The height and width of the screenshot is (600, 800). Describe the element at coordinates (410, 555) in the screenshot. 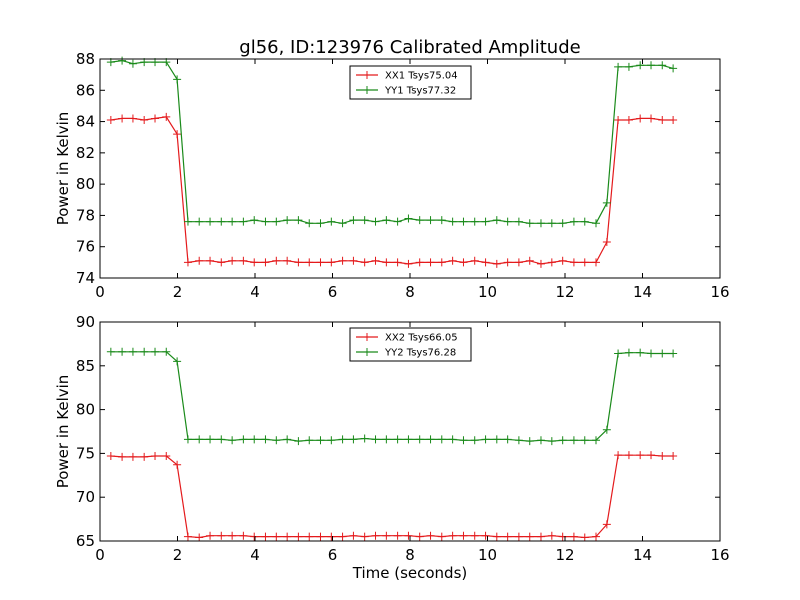

I see `x-tick-label: 8` at that location.